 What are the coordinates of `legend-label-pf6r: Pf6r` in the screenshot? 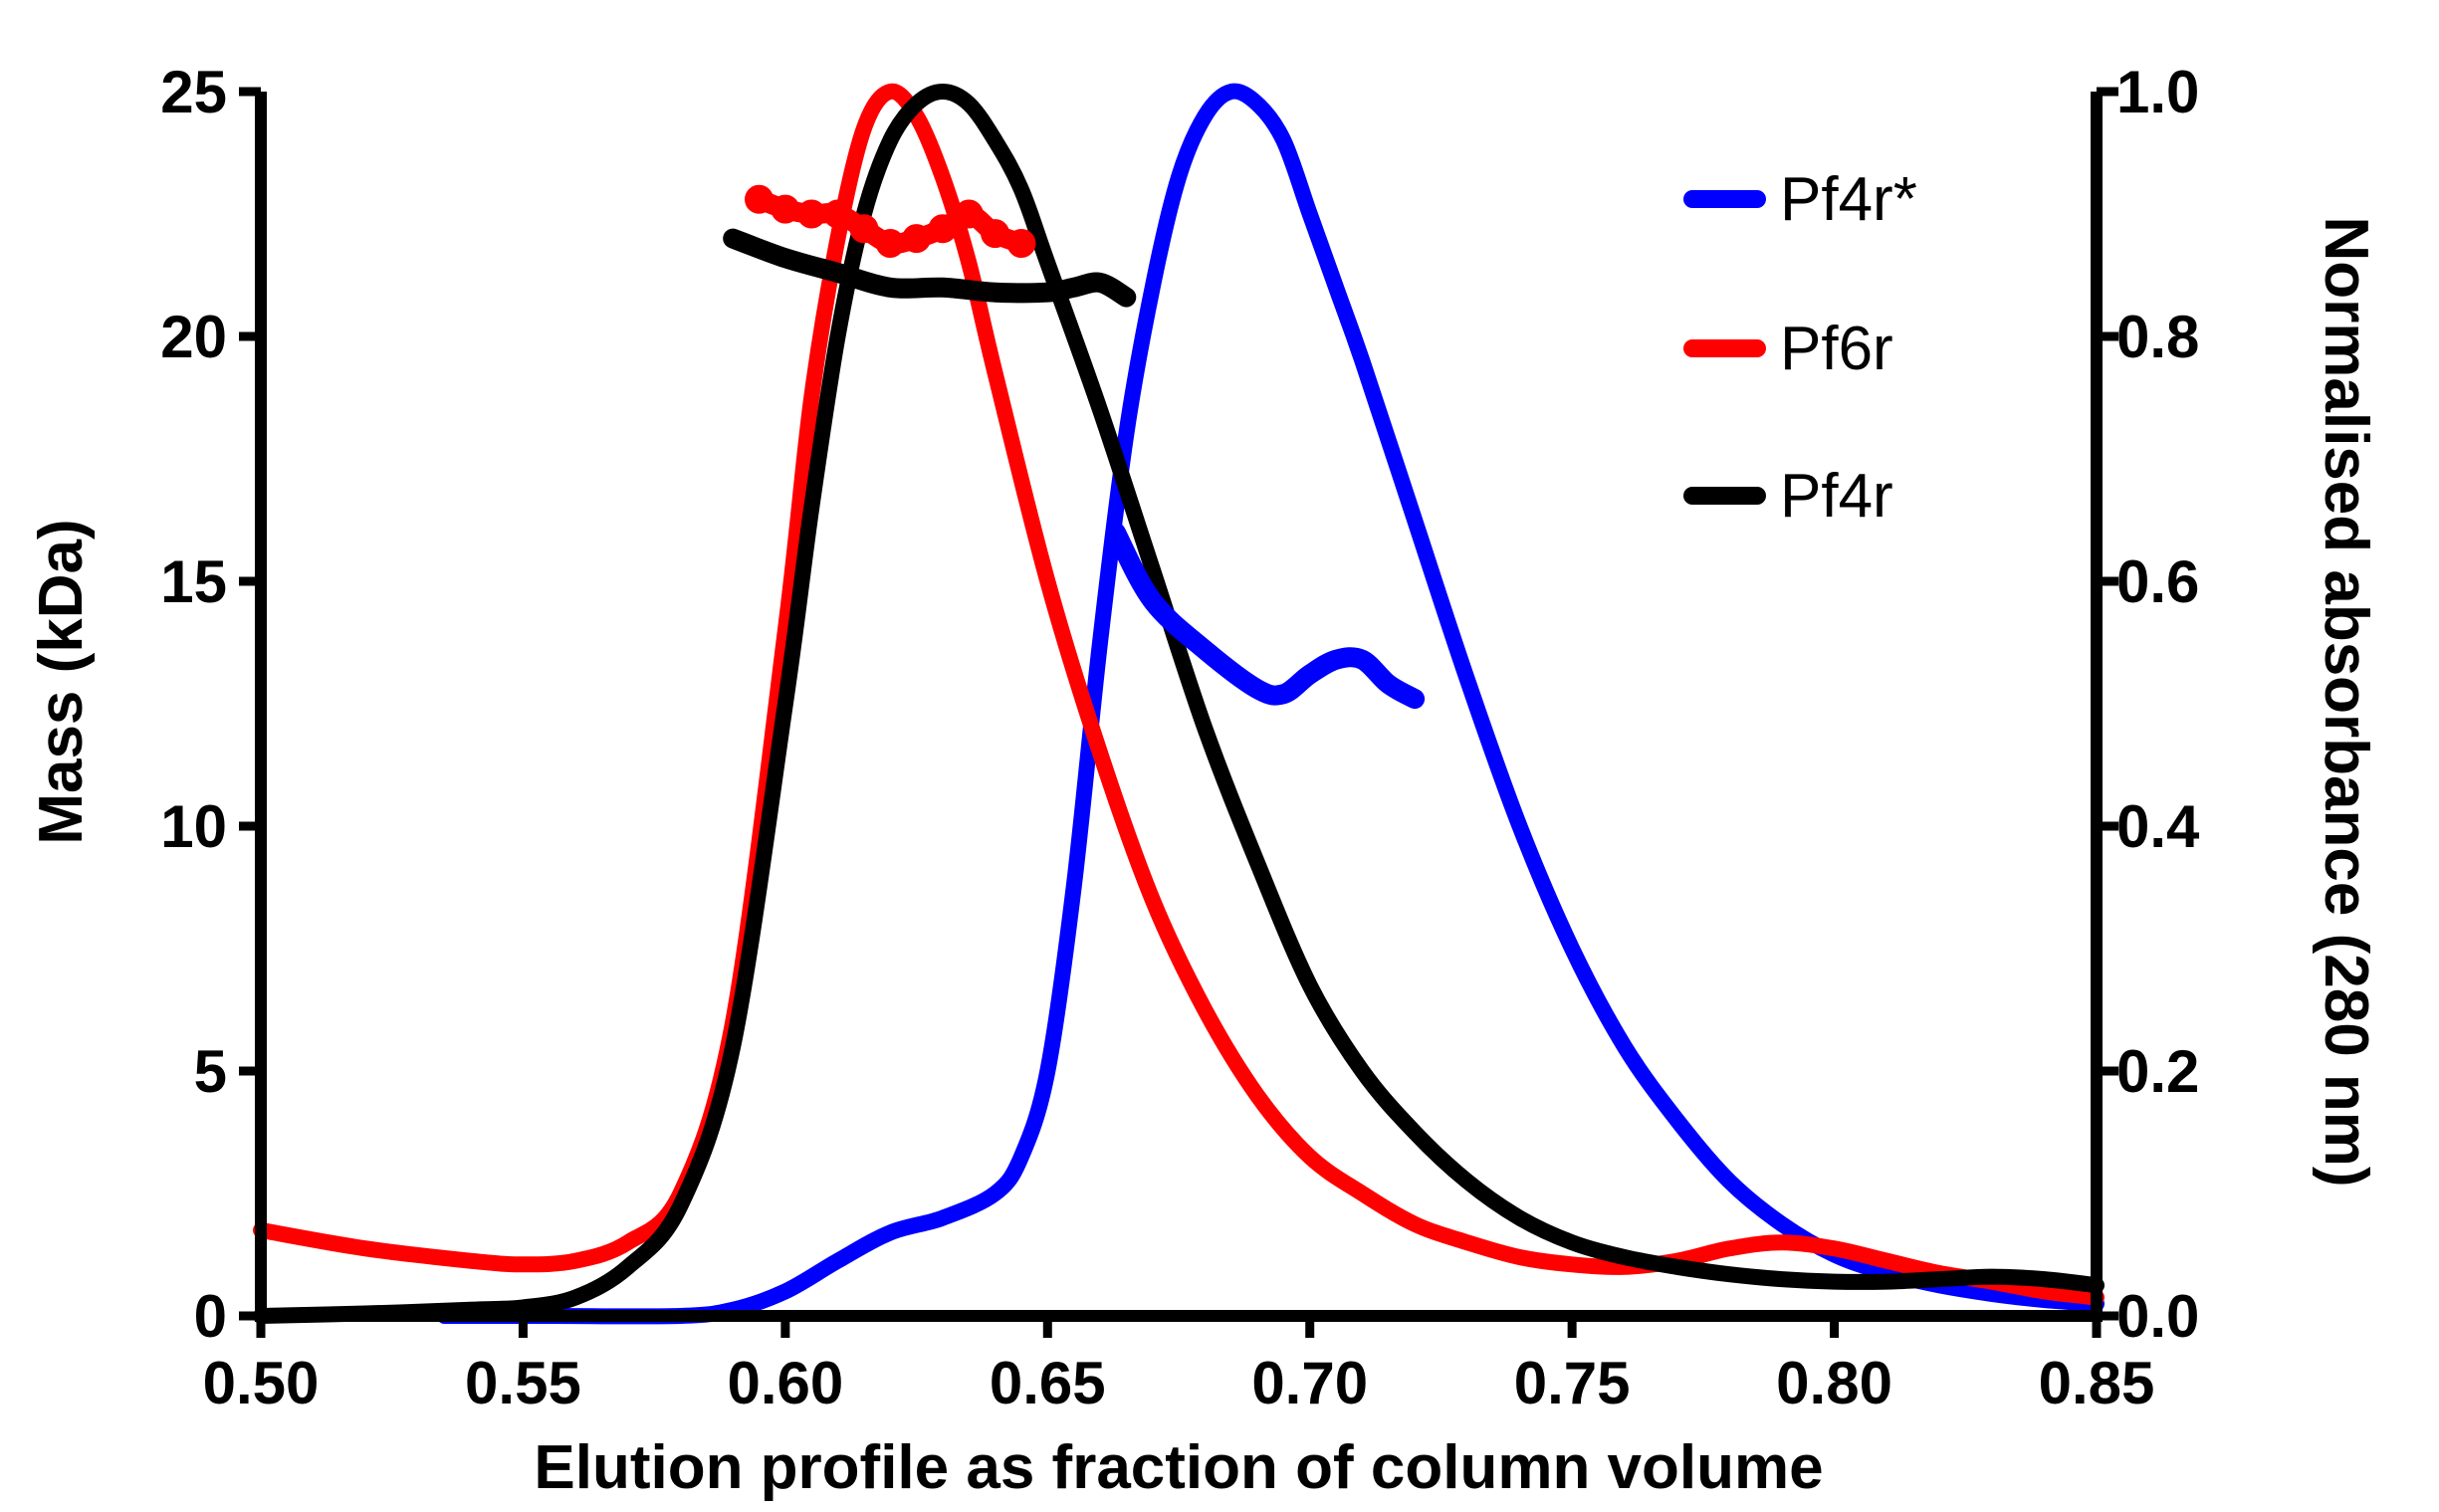 It's located at (1836, 349).